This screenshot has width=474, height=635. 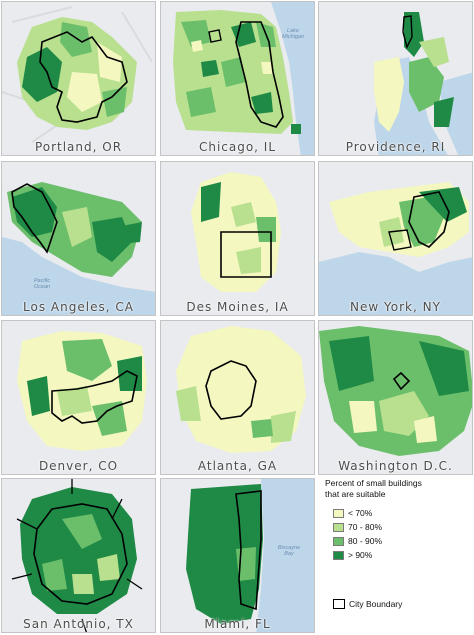 What do you see at coordinates (241, 389) in the screenshot?
I see `atlanta-map` at bounding box center [241, 389].